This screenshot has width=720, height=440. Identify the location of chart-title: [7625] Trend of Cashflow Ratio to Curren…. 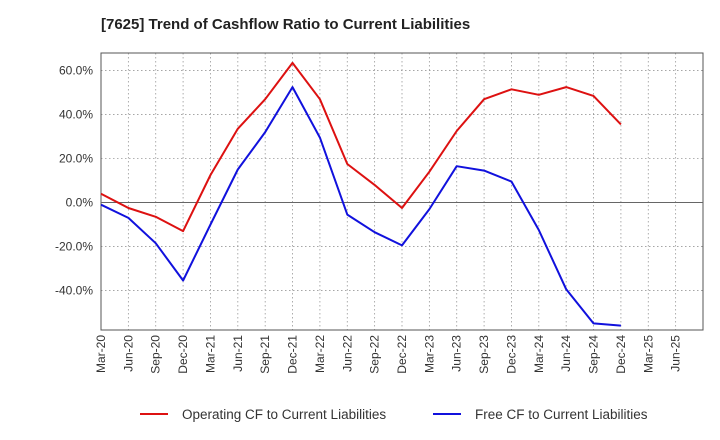
(286, 24).